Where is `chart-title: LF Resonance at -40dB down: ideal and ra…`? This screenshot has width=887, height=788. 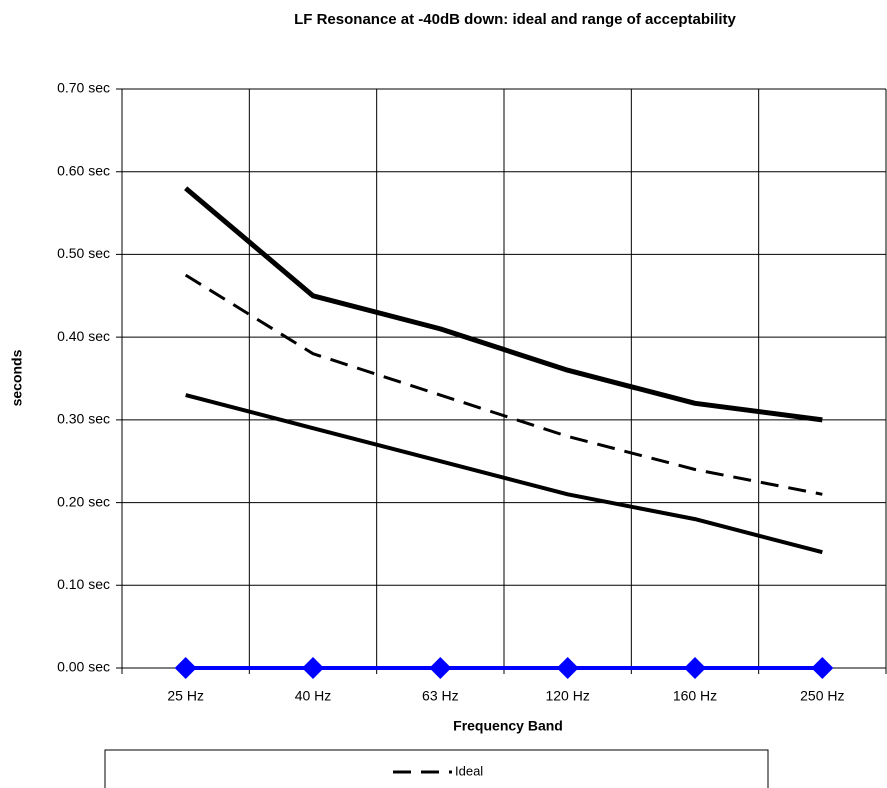
chart-title: LF Resonance at -40dB down: ideal and ra… is located at coordinates (515, 19).